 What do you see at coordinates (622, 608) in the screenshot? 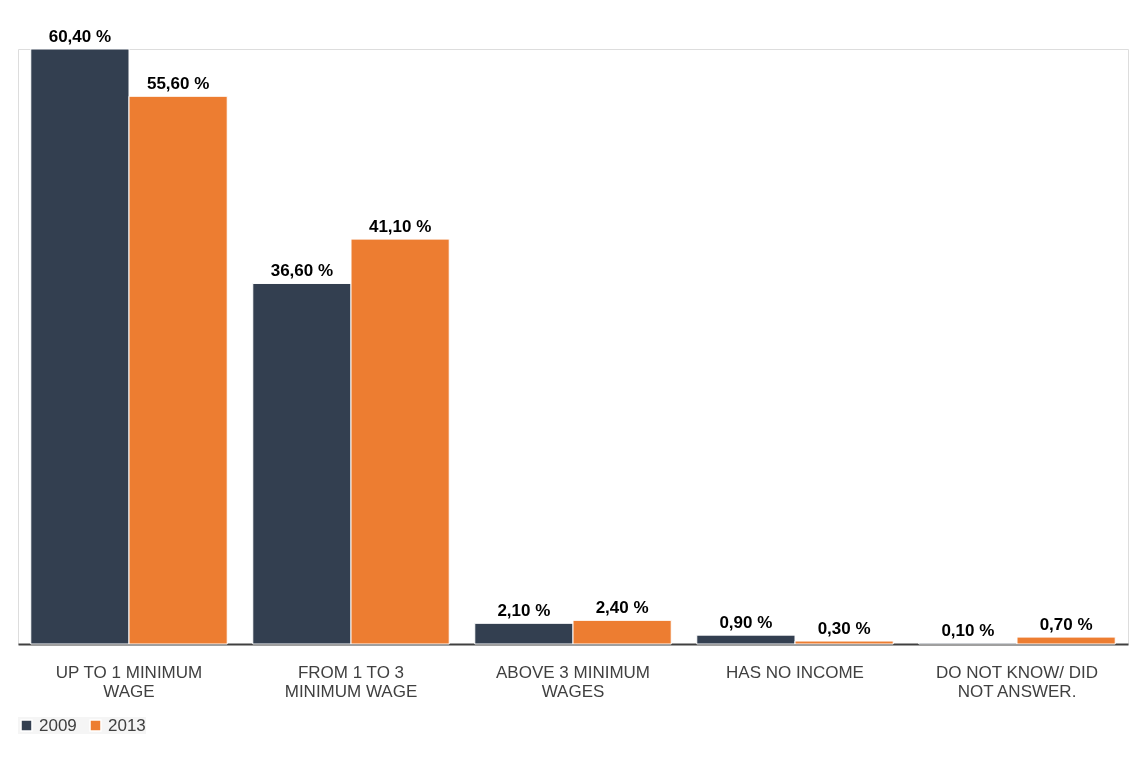
I see `data-label: 2,40 %` at bounding box center [622, 608].